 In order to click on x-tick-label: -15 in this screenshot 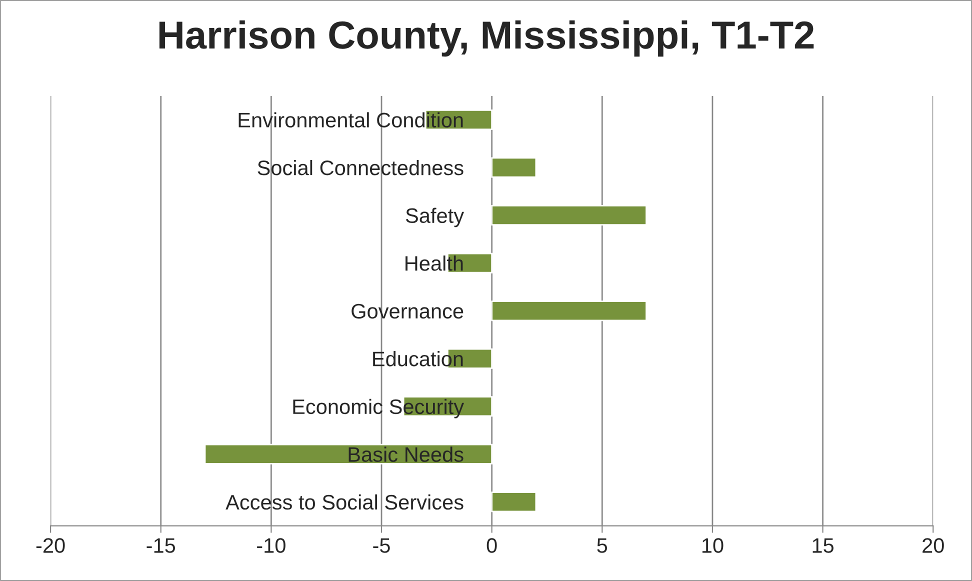, I will do `click(161, 545)`.